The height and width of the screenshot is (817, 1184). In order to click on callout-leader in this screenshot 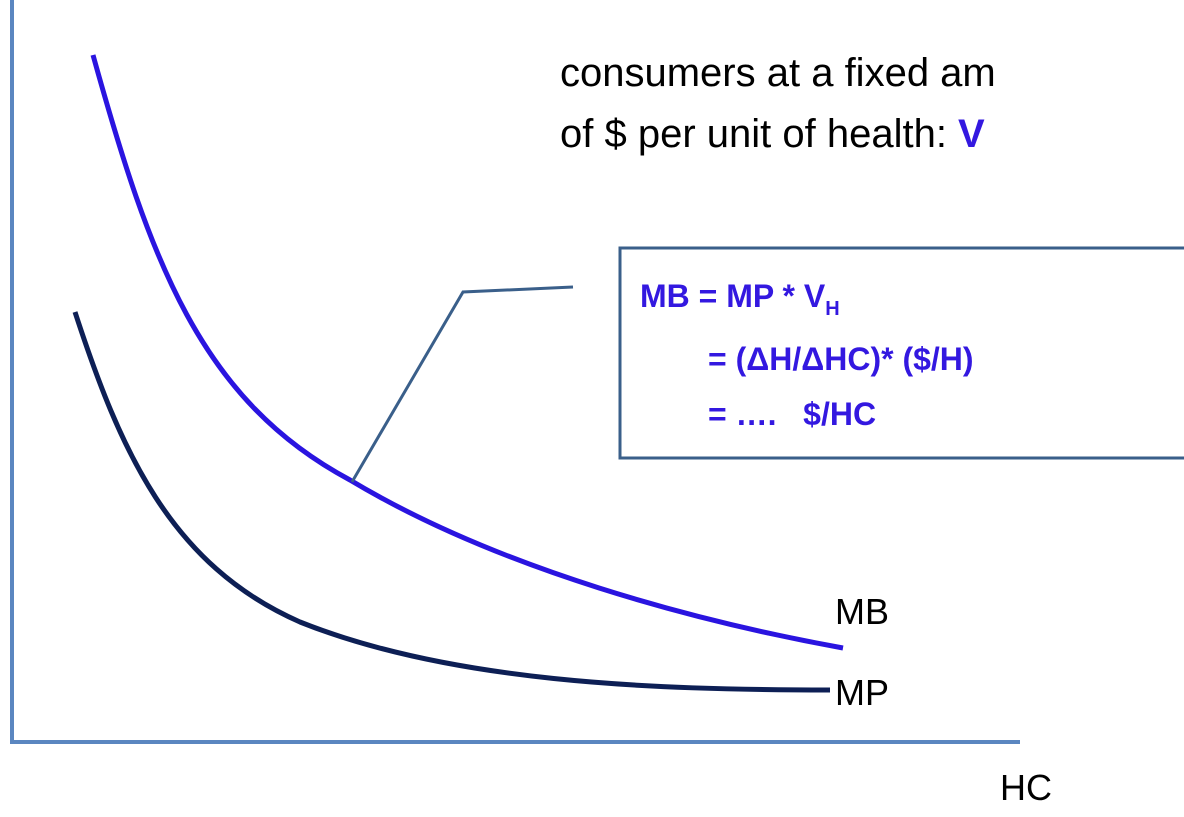, I will do `click(462, 384)`.